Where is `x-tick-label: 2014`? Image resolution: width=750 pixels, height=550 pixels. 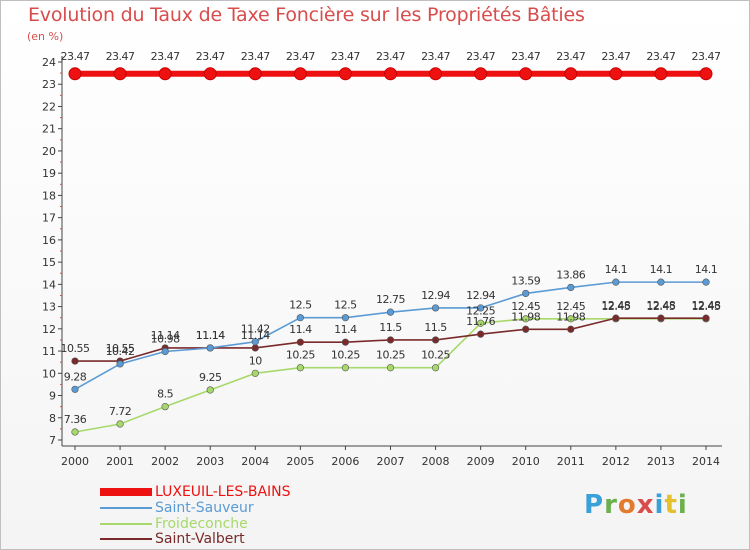 x-tick-label: 2014 is located at coordinates (706, 461).